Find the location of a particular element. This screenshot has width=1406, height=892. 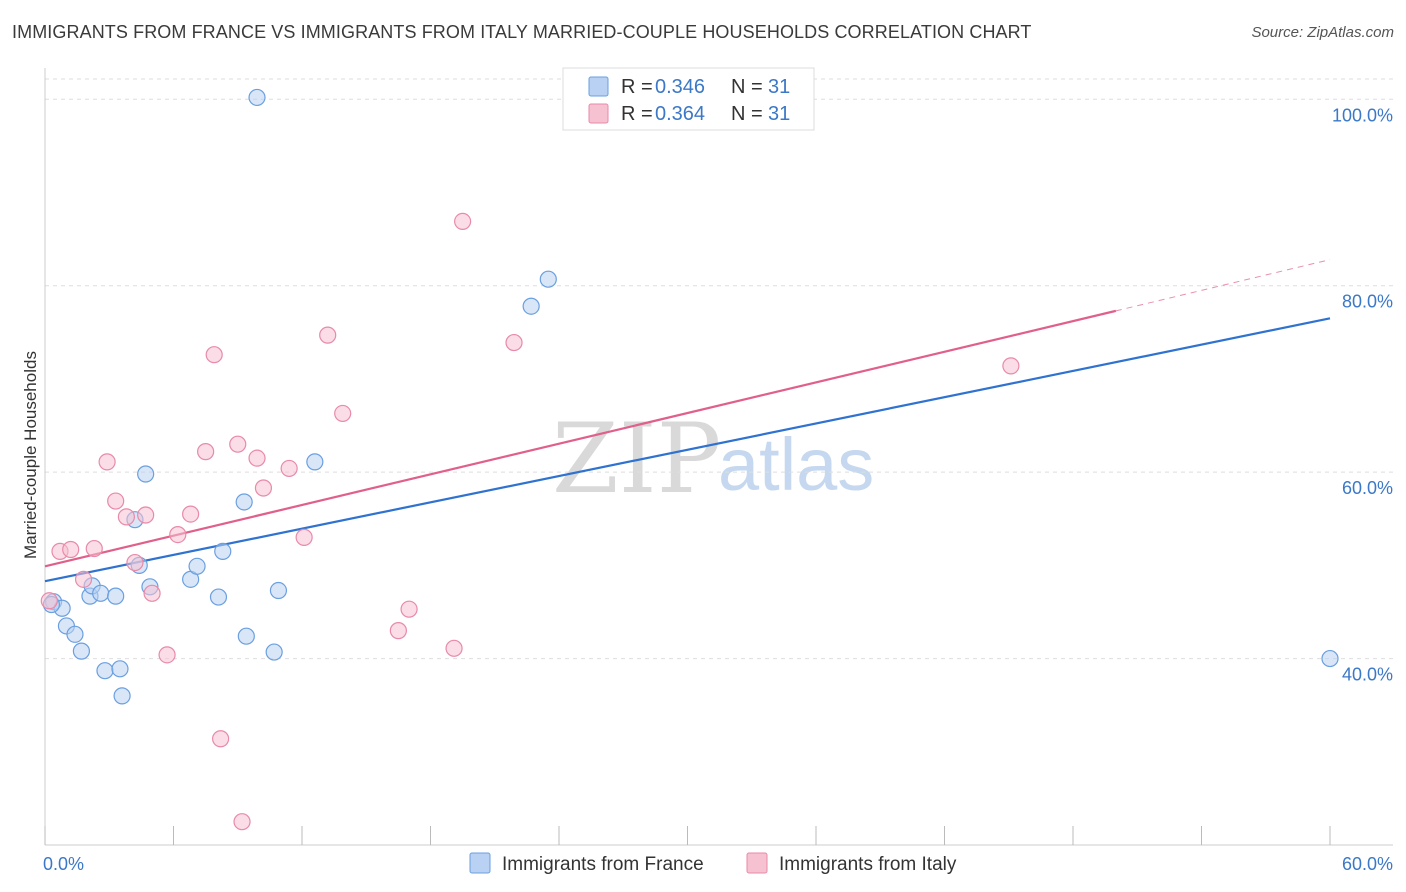

watermark-zip: ZIP is located at coordinates (636, 459).